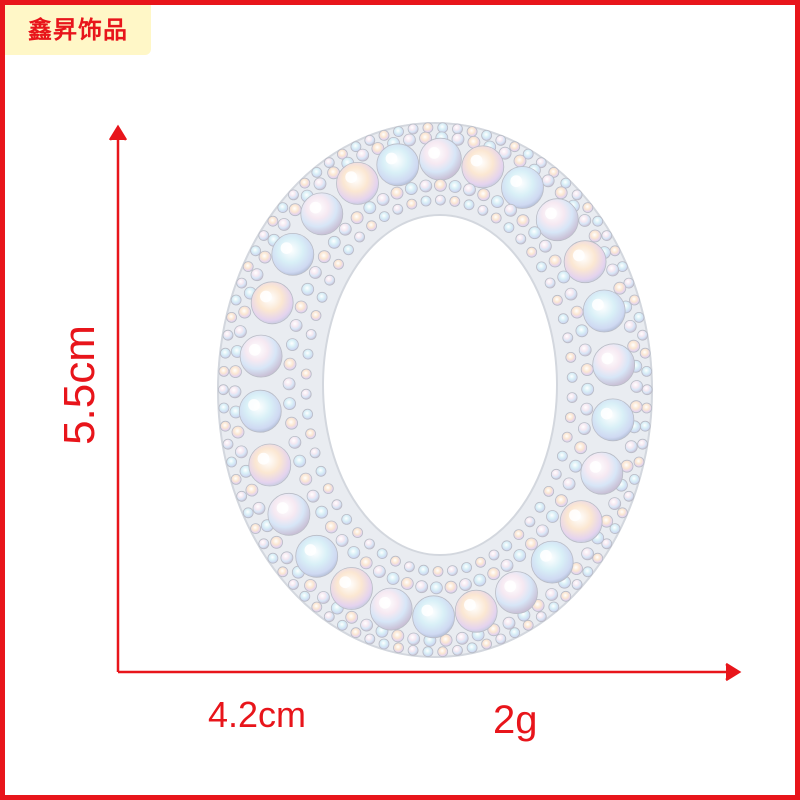 Image resolution: width=800 pixels, height=800 pixels. What do you see at coordinates (79, 385) in the screenshot?
I see `height-label: 5.5cm` at bounding box center [79, 385].